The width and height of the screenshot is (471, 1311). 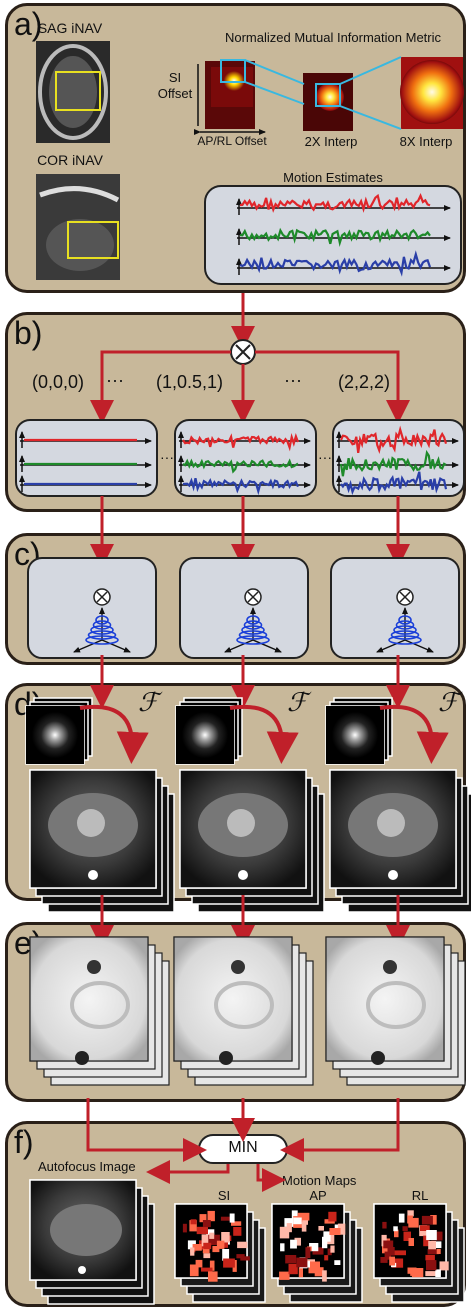 I want to click on fourier-symbol-0: ℱ, so click(x=148, y=703).